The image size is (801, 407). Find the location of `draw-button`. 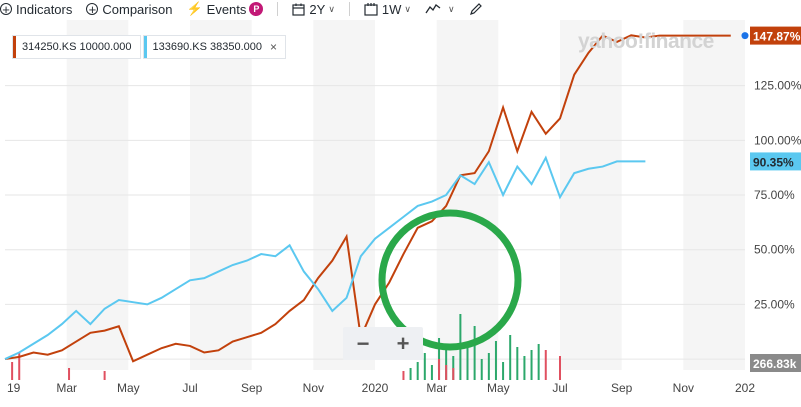

draw-button is located at coordinates (478, 9).